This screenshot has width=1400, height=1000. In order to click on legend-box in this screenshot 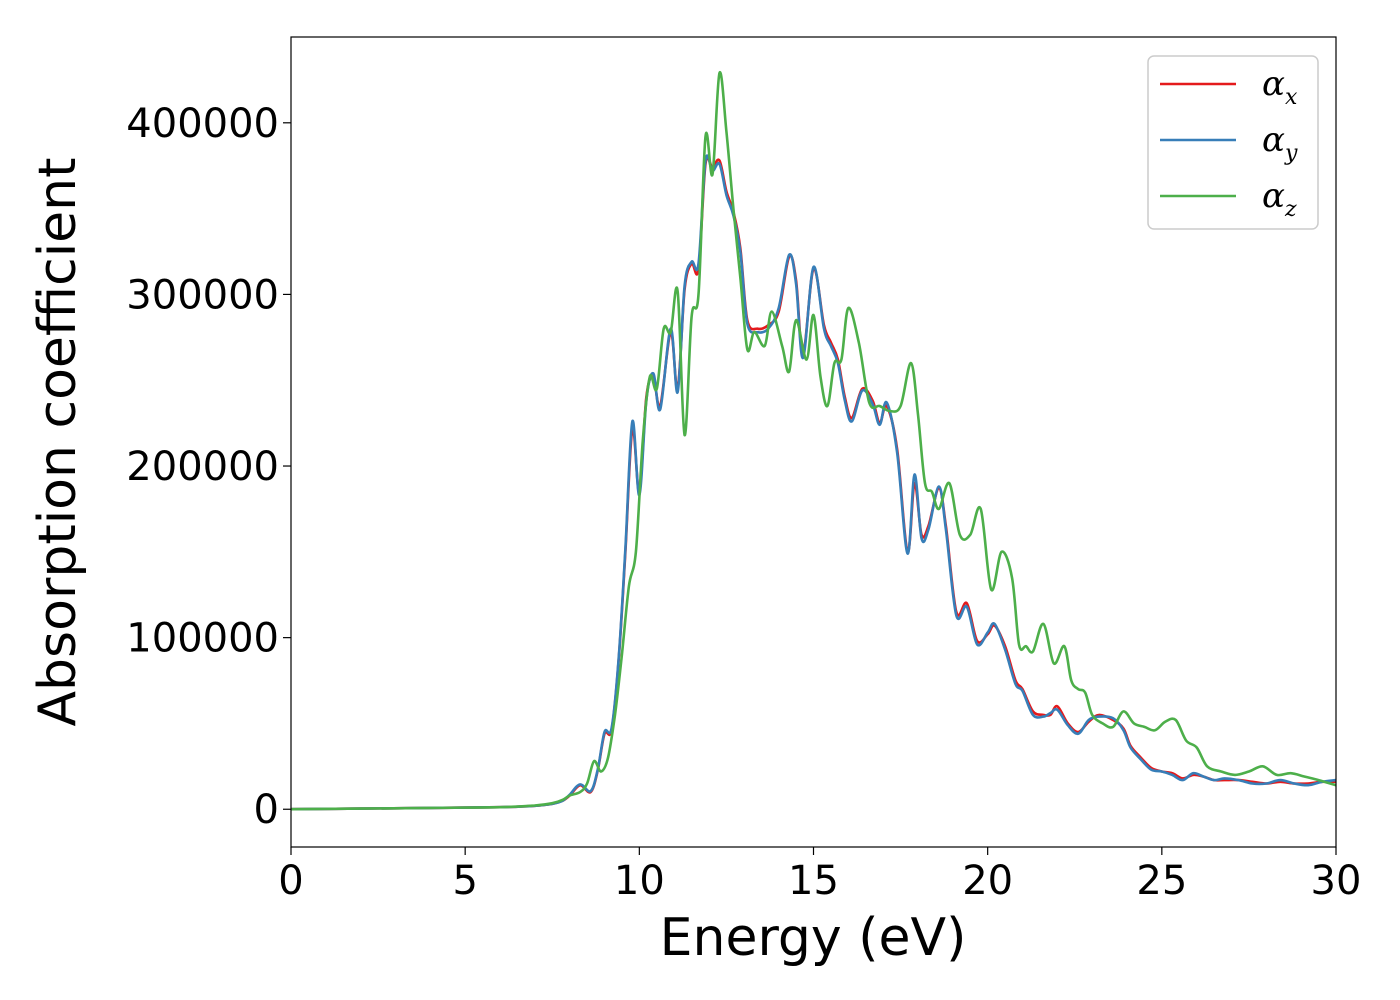, I will do `click(1233, 142)`.